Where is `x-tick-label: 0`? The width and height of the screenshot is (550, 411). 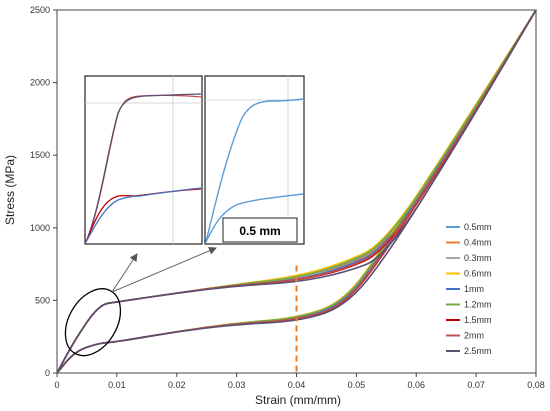 x-tick-label: 0 is located at coordinates (56, 385).